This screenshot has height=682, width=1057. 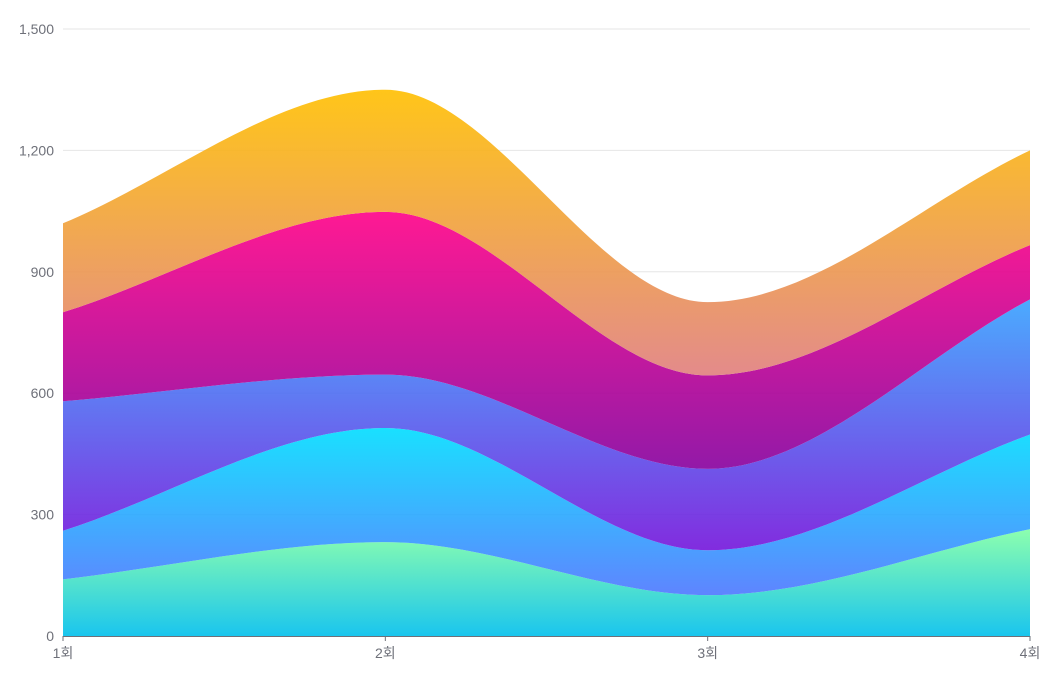 I want to click on y-tick-label: 0, so click(x=50, y=636).